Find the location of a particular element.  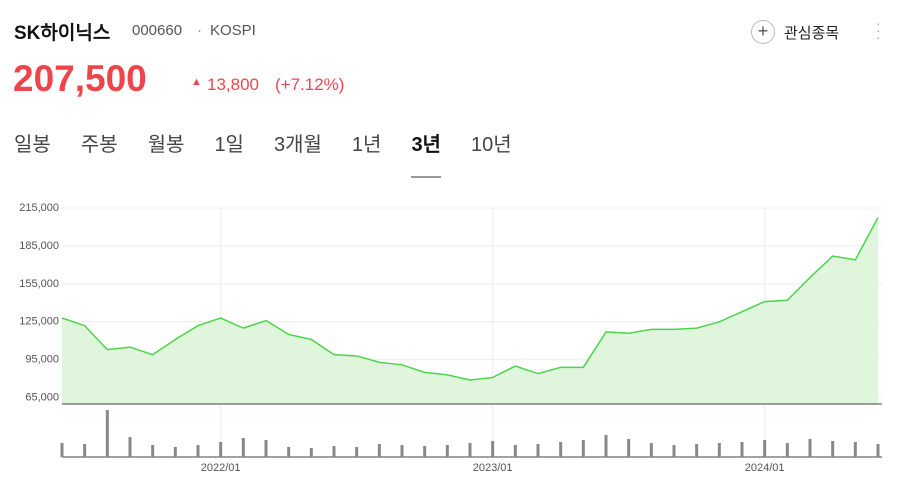

period-tab: 3년 is located at coordinates (426, 154).